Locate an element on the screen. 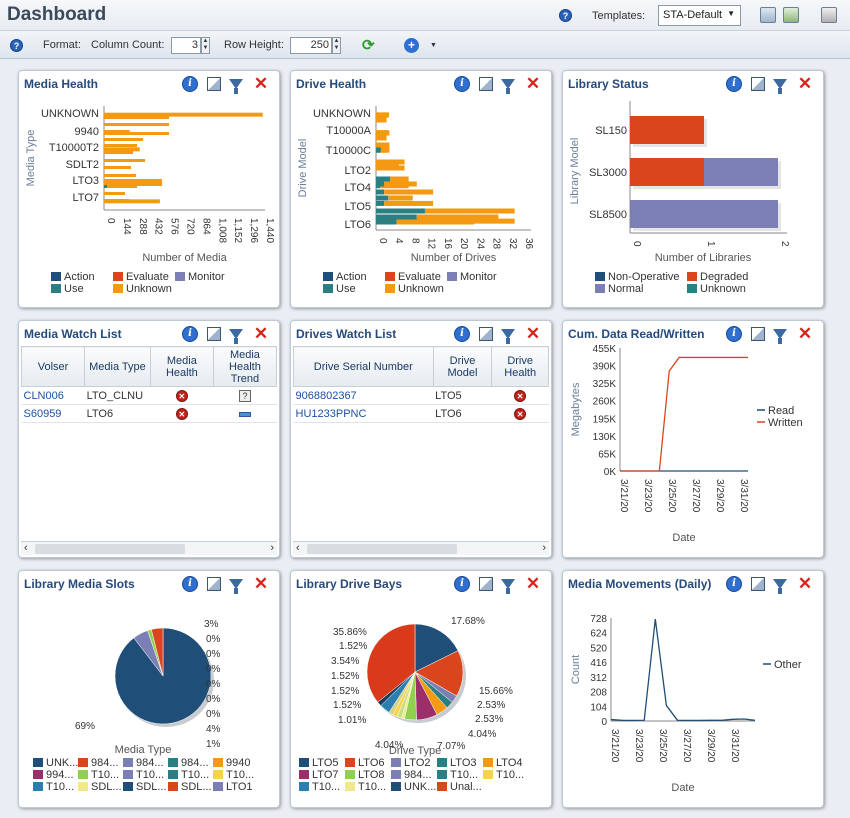  table-row: 9068802367 LTO5 ✕ is located at coordinates (421, 395).